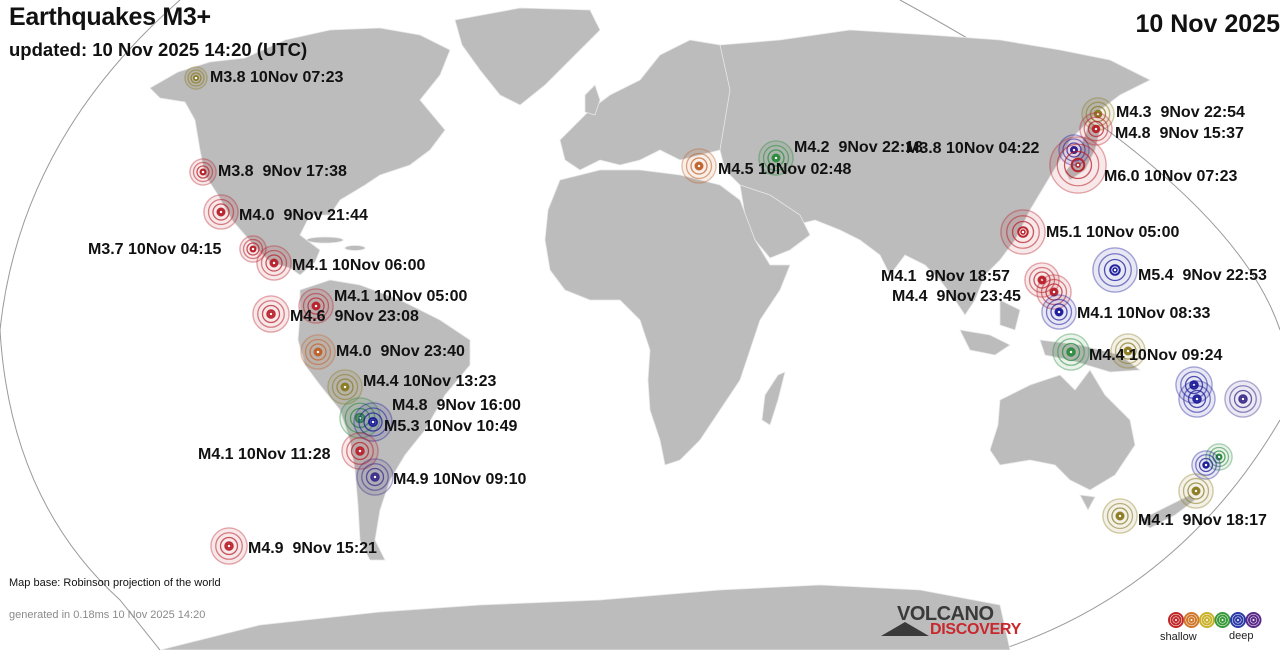 Image resolution: width=1280 pixels, height=650 pixels. Describe the element at coordinates (585, 617) in the screenshot. I see `land-antarctica` at that location.